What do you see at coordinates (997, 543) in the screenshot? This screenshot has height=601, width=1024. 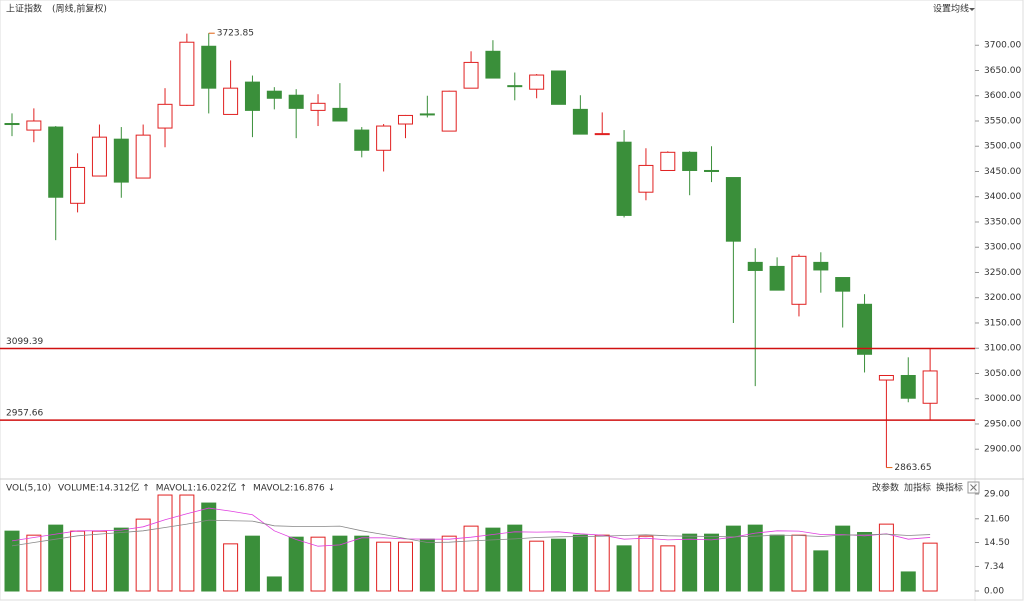 I see `y-tick-label: 14.50` at bounding box center [997, 543].